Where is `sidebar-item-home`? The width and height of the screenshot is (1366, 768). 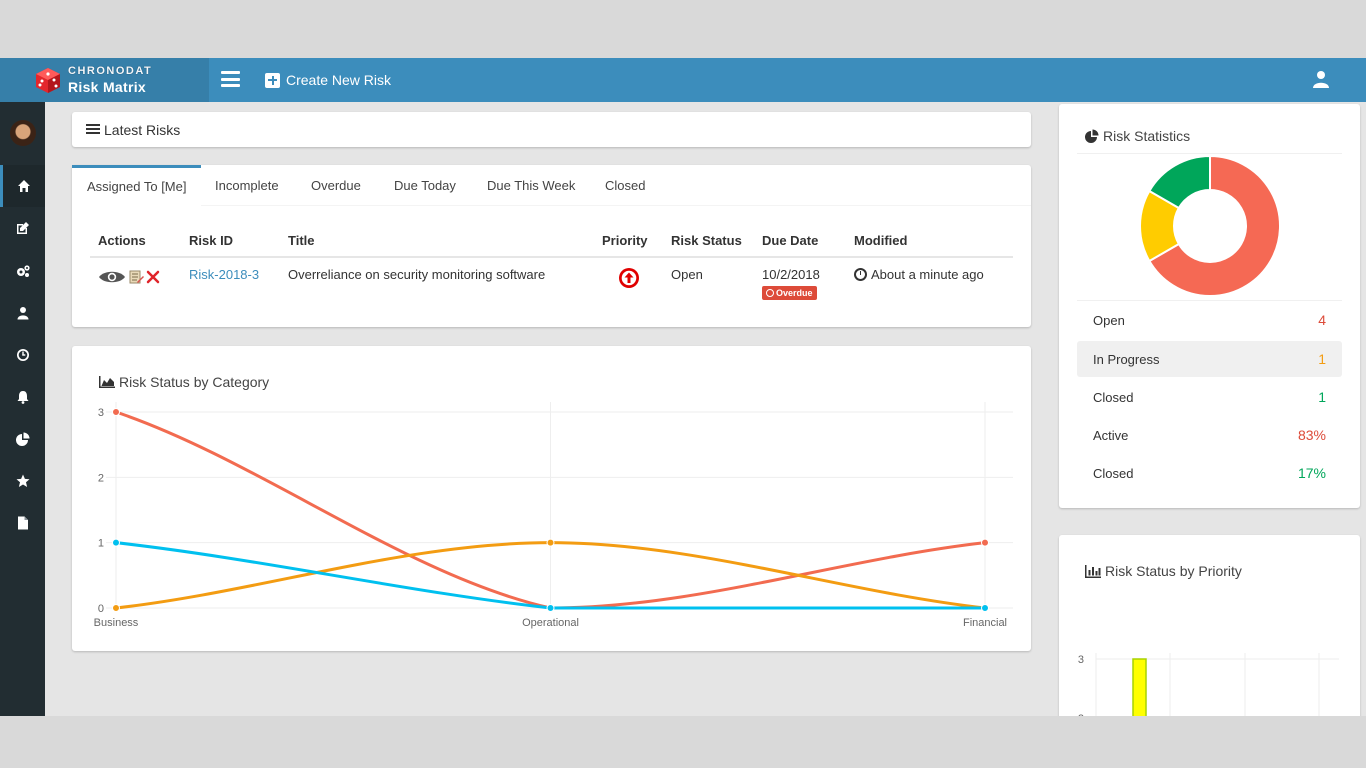 sidebar-item-home is located at coordinates (22, 186).